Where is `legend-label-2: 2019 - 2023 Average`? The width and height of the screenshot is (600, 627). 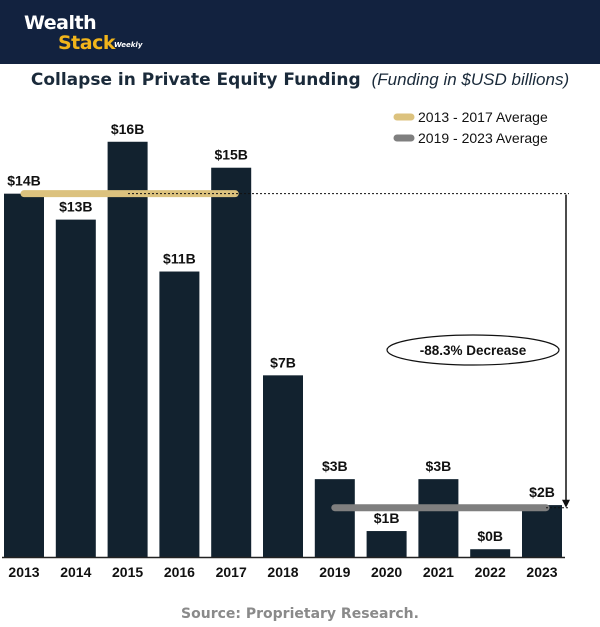 legend-label-2: 2019 - 2023 Average is located at coordinates (483, 138).